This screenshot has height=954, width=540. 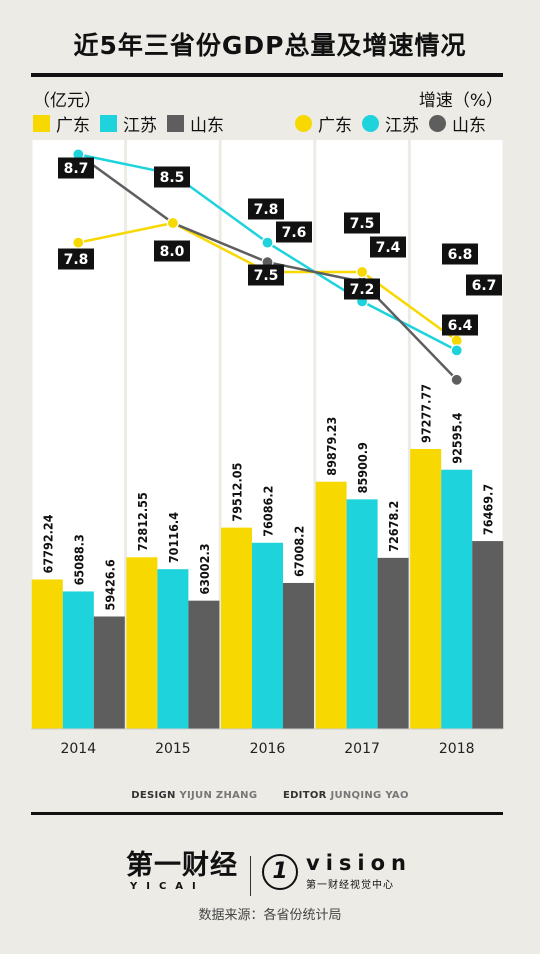 What do you see at coordinates (304, 795) in the screenshot?
I see `editor-label: EDITOR` at bounding box center [304, 795].